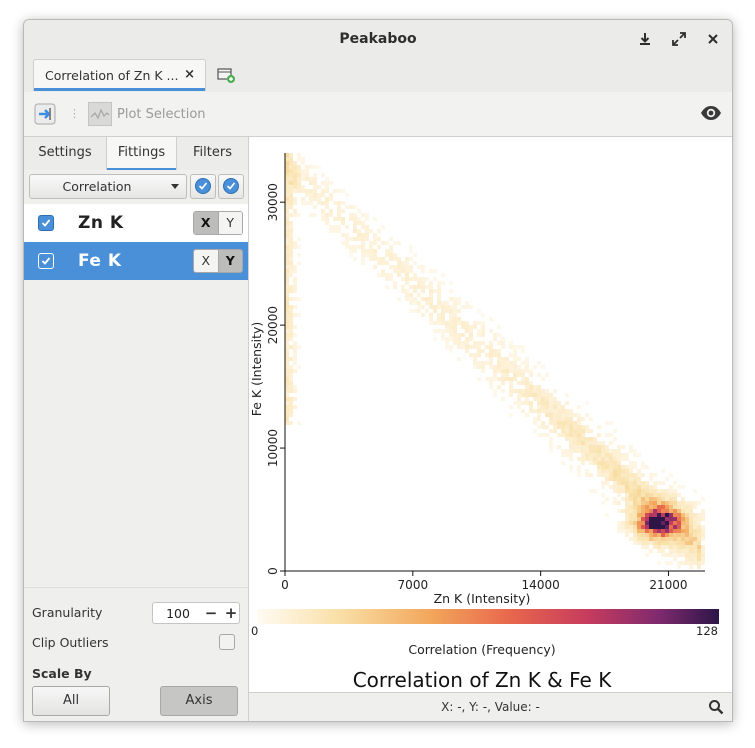  What do you see at coordinates (141, 154) in the screenshot?
I see `tab-fittings: Fittings` at bounding box center [141, 154].